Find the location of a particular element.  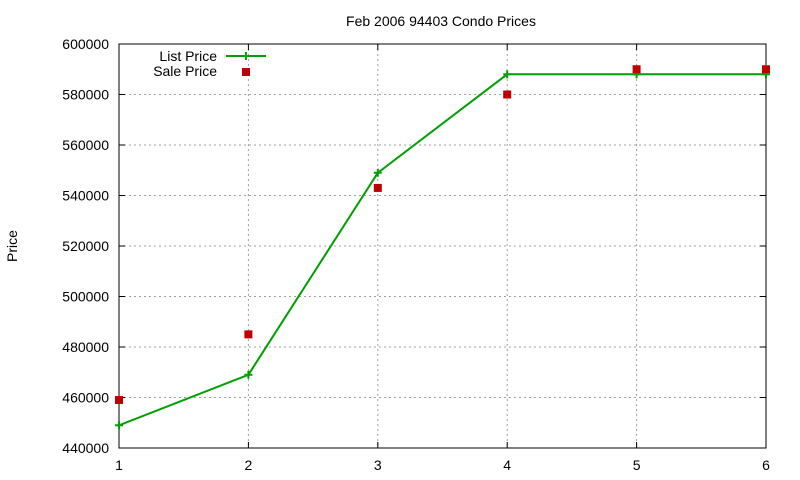

legend-plus is located at coordinates (246, 56).